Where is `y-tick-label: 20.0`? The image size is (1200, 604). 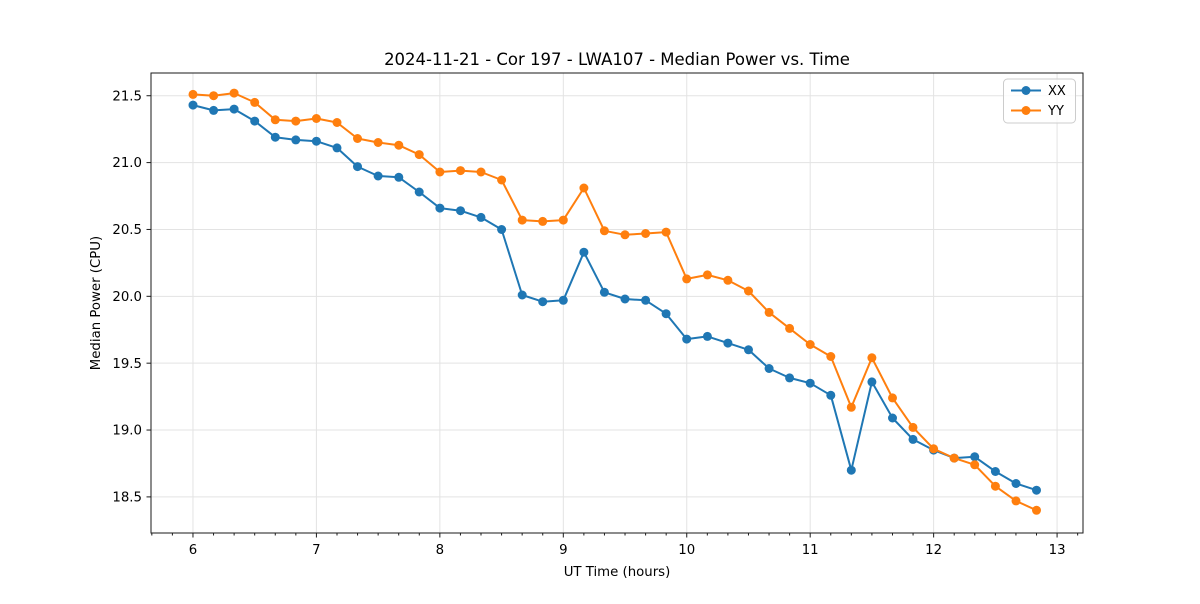 y-tick-label: 20.0 is located at coordinates (127, 297).